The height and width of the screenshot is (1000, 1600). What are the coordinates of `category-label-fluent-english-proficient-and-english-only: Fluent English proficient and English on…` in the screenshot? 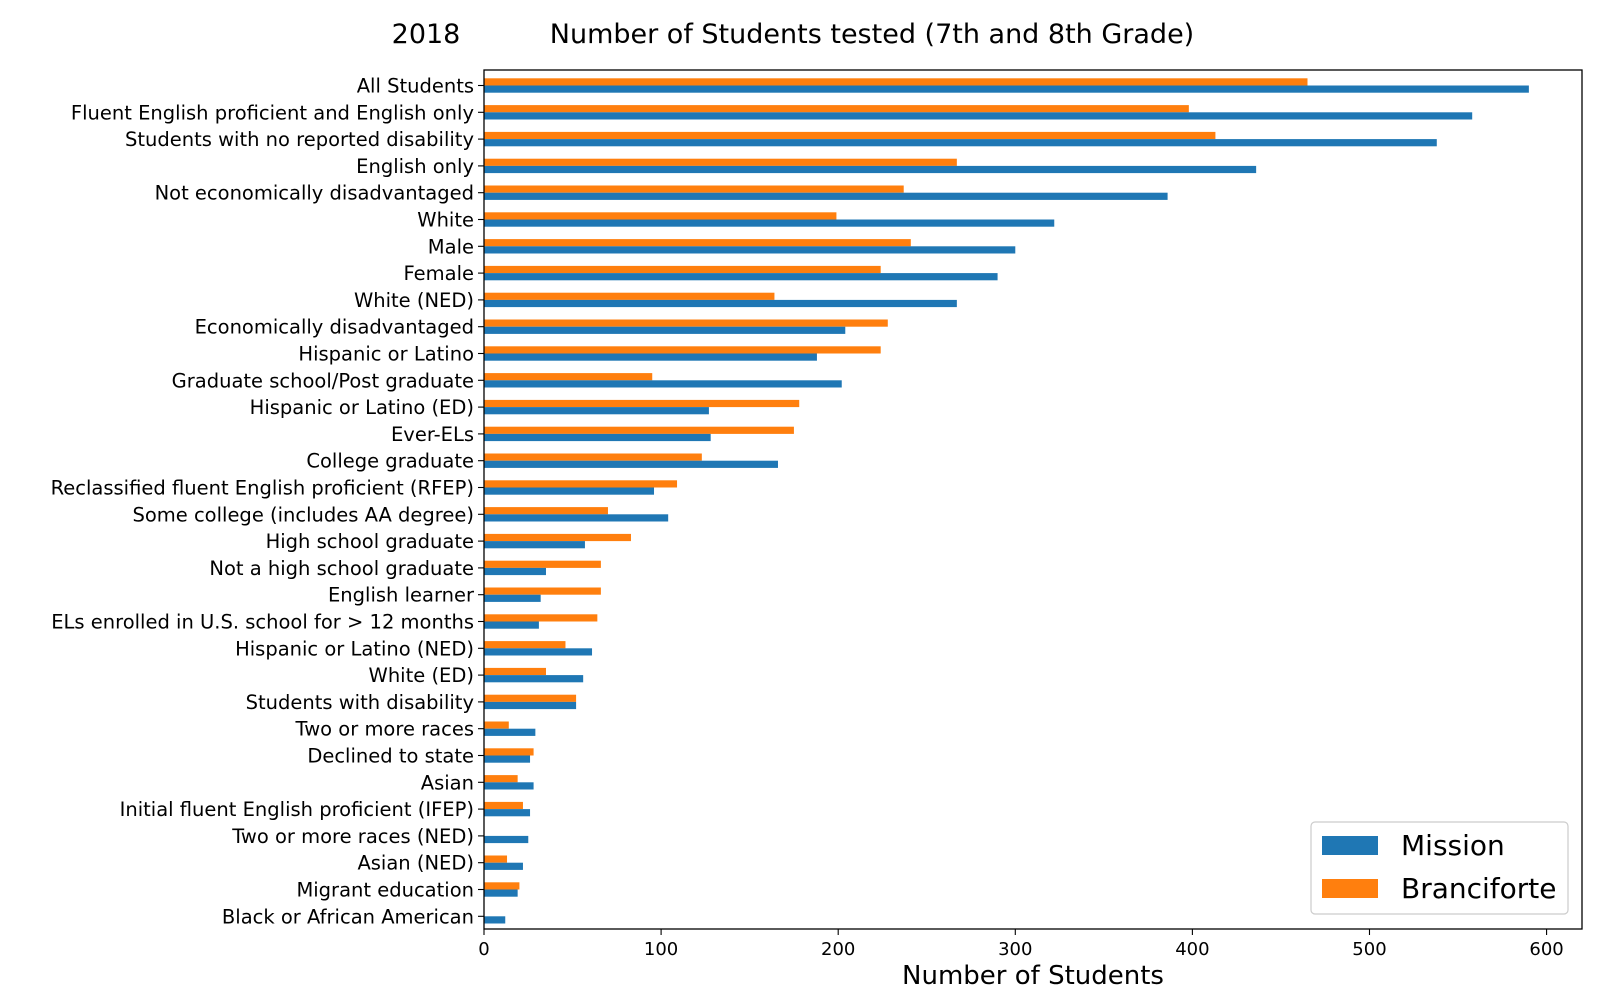 It's located at (272, 112).